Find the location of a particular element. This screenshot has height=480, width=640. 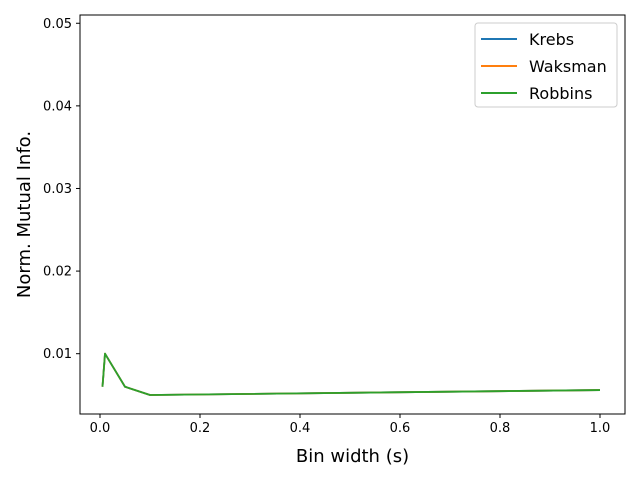

x-axis-ticks: 0.0 0.2 0.4 0.6 0.8 1.0 is located at coordinates (350, 425).